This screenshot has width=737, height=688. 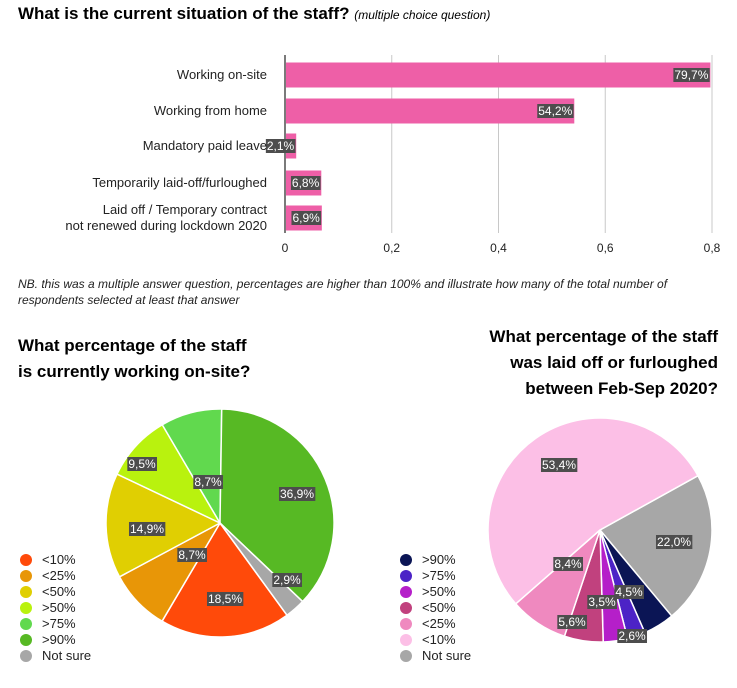 I want to click on bar-data-label: 2,1%, so click(x=280, y=146).